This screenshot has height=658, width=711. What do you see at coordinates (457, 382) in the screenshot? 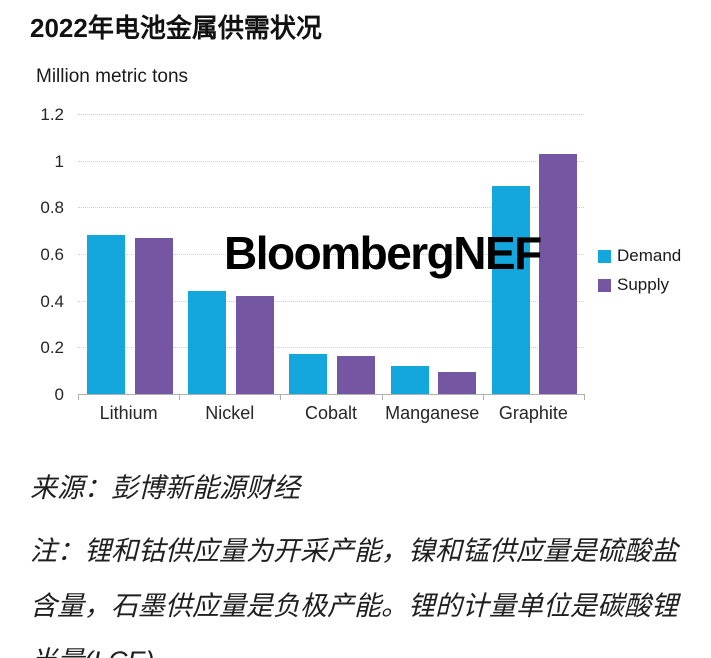
I see `bar-supply-manganese` at bounding box center [457, 382].